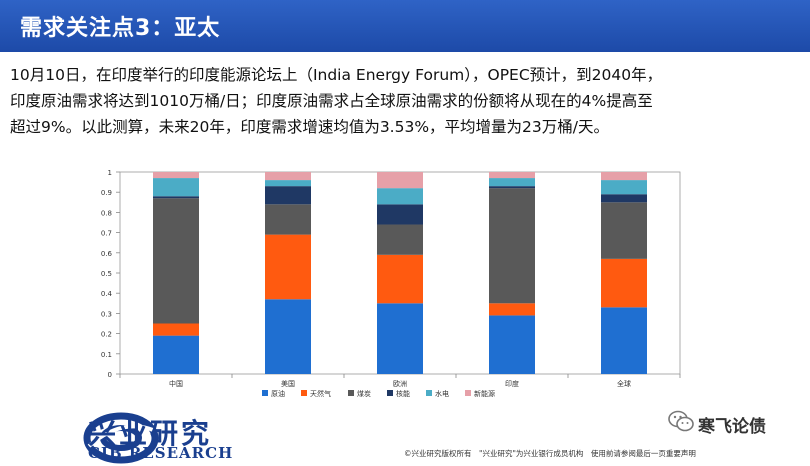 The height and width of the screenshot is (466, 810). What do you see at coordinates (400, 383) in the screenshot?
I see `x-tick-label: 欧洲` at bounding box center [400, 383].